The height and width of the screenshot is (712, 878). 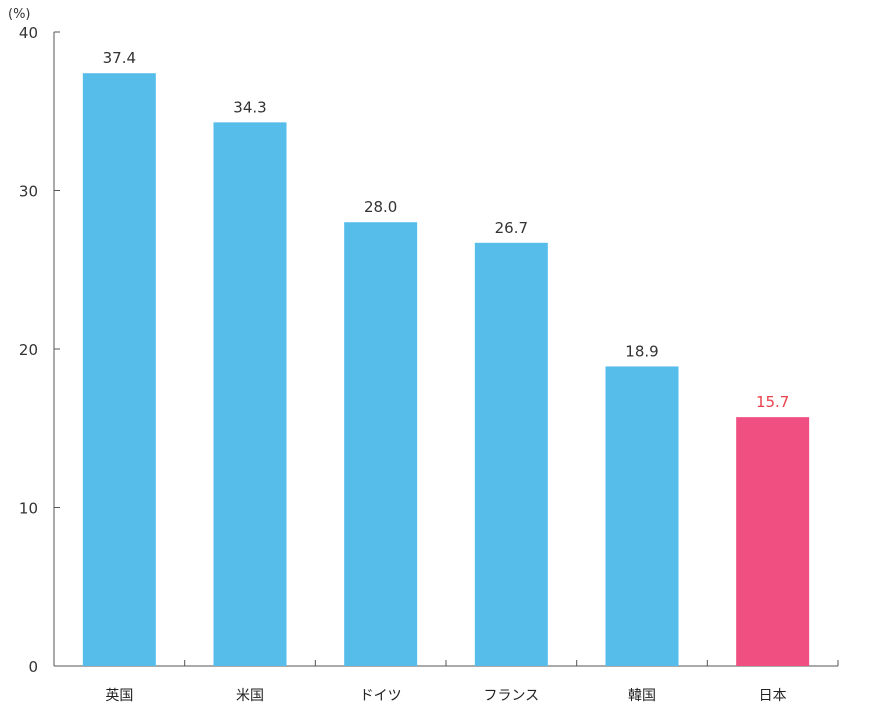 I want to click on y-tick-label: 20, so click(x=28, y=350).